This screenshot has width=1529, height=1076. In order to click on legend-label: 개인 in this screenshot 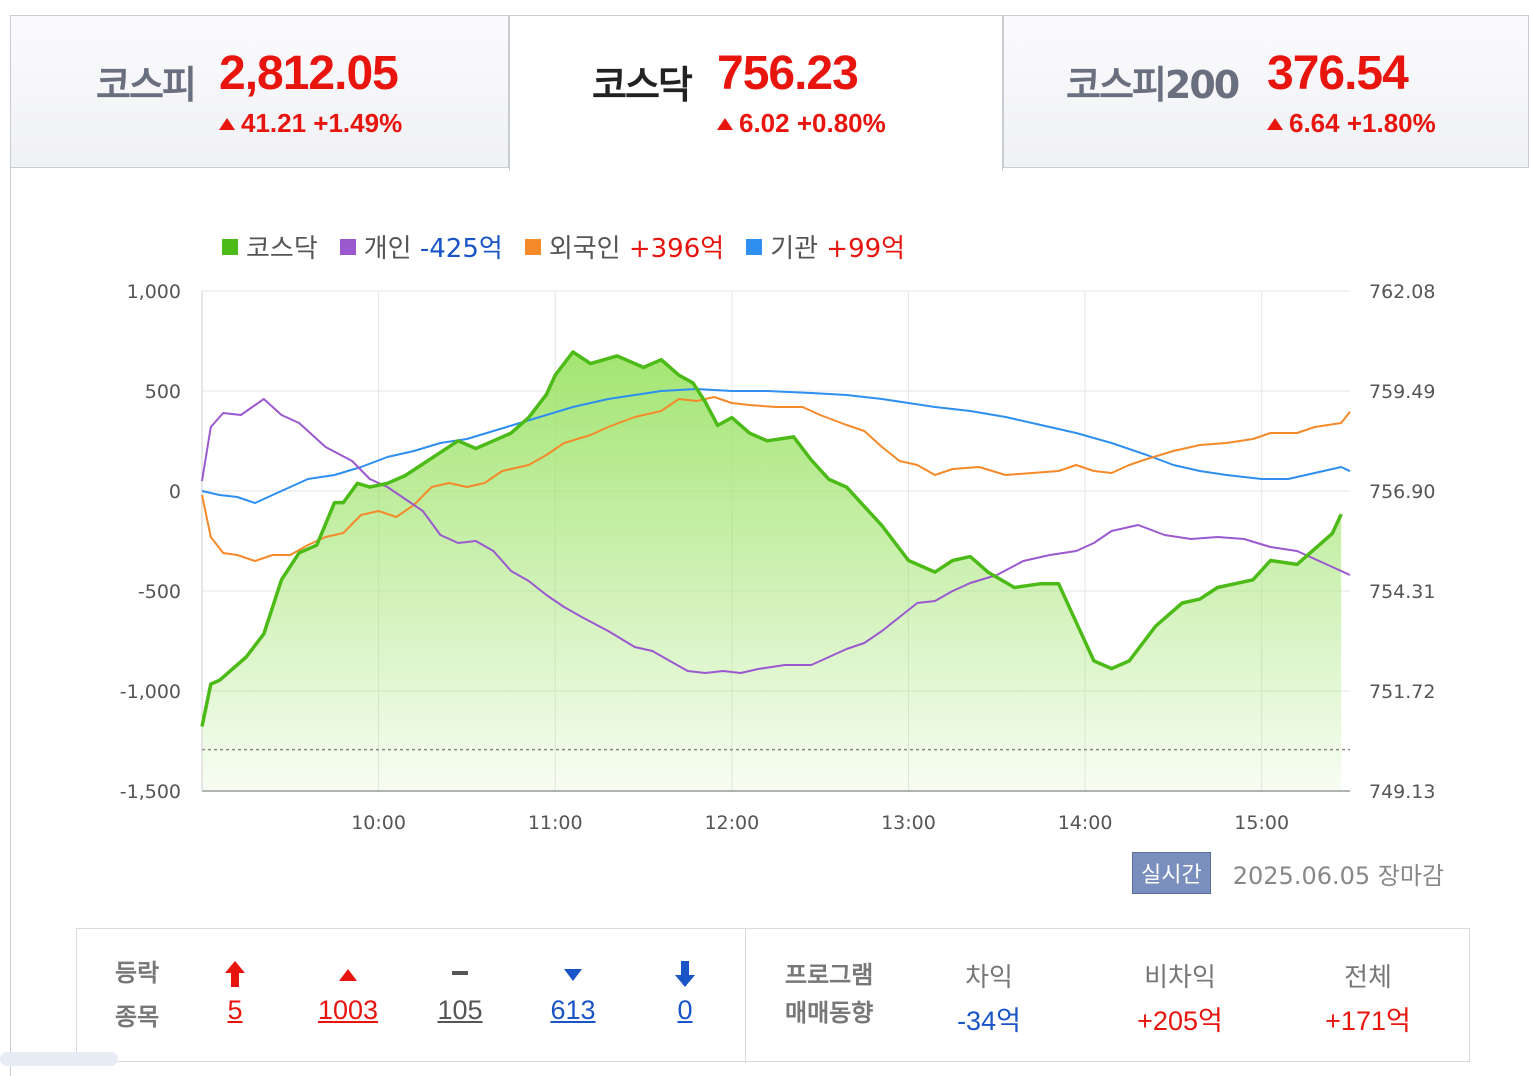, I will do `click(387, 249)`.